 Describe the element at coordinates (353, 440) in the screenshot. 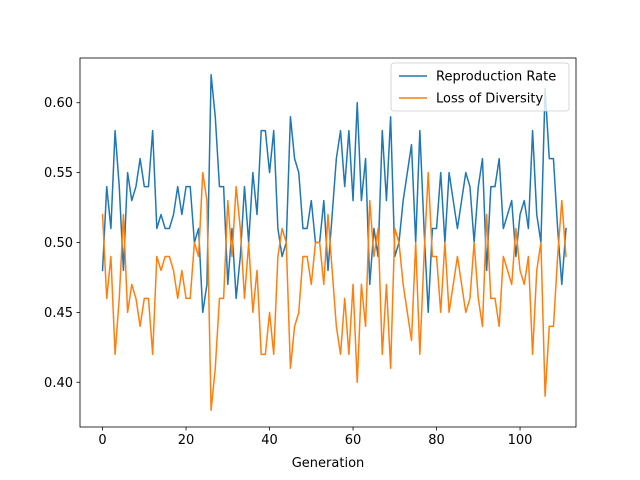

I see `x-tick-label: 60` at that location.